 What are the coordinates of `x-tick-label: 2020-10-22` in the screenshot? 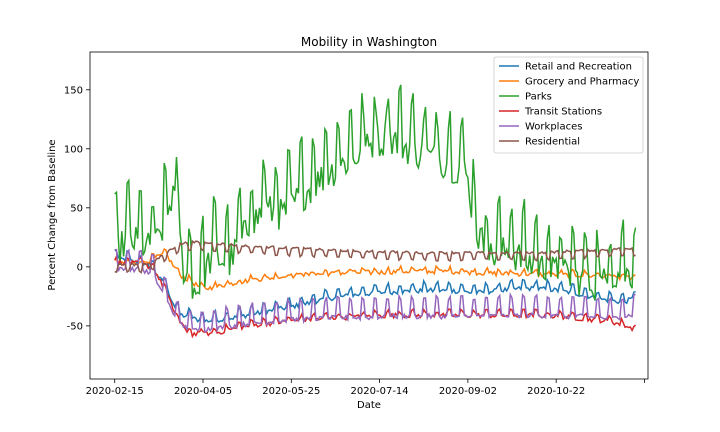 It's located at (556, 391).